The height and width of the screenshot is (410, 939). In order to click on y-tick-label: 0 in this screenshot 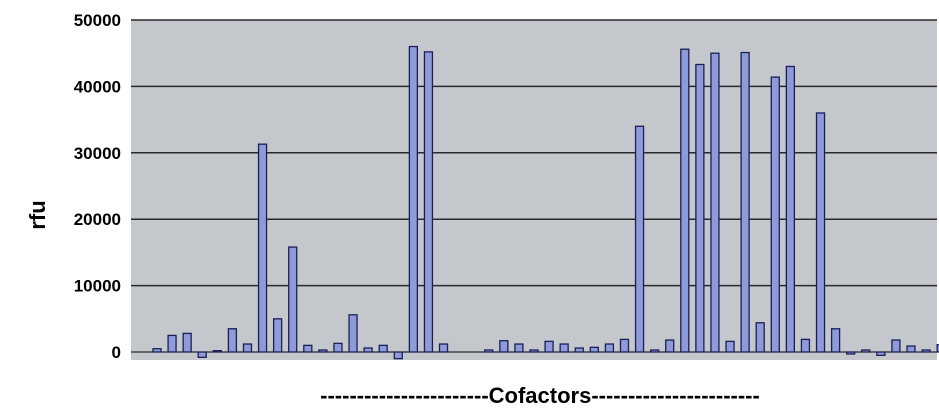, I will do `click(116, 352)`.